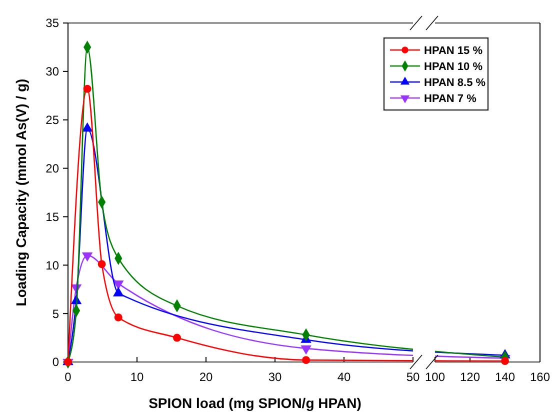 The image size is (554, 414). What do you see at coordinates (56, 313) in the screenshot?
I see `y-tick-label: 5` at bounding box center [56, 313].